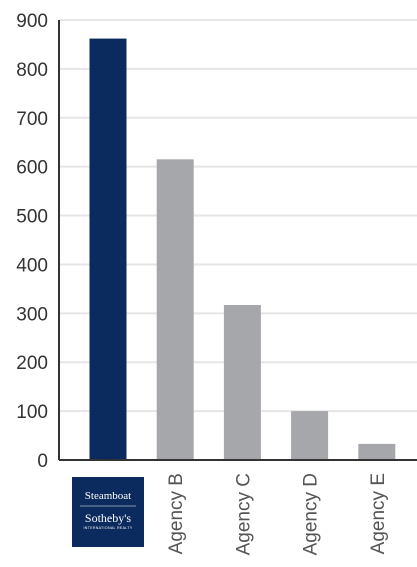 The width and height of the screenshot is (417, 567). What do you see at coordinates (32, 241) in the screenshot?
I see `y-axis-tick-labels: 0 100 200 300 400 500 600 700 800 900` at bounding box center [32, 241].